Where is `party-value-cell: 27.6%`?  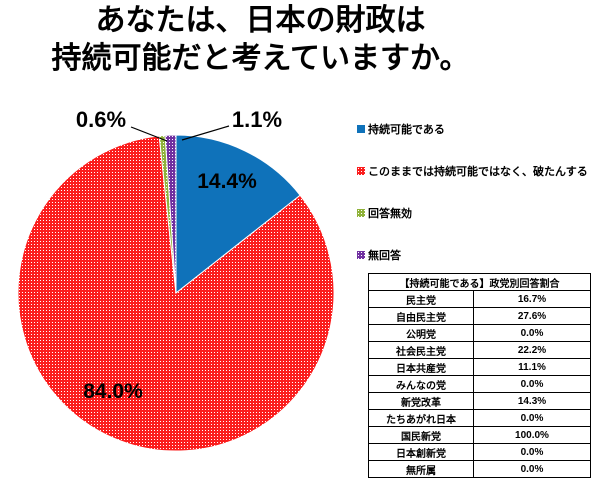 party-value-cell: 27.6% is located at coordinates (532, 316).